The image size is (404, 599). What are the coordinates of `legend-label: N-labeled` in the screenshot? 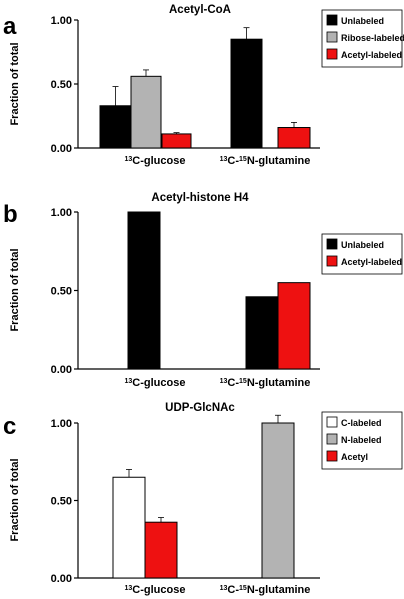 It's located at (361, 440).